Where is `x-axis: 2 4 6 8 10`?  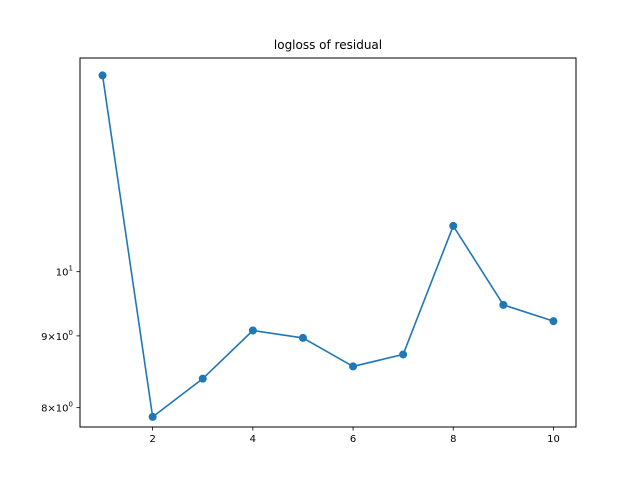 x-axis: 2 4 6 8 10 is located at coordinates (354, 436).